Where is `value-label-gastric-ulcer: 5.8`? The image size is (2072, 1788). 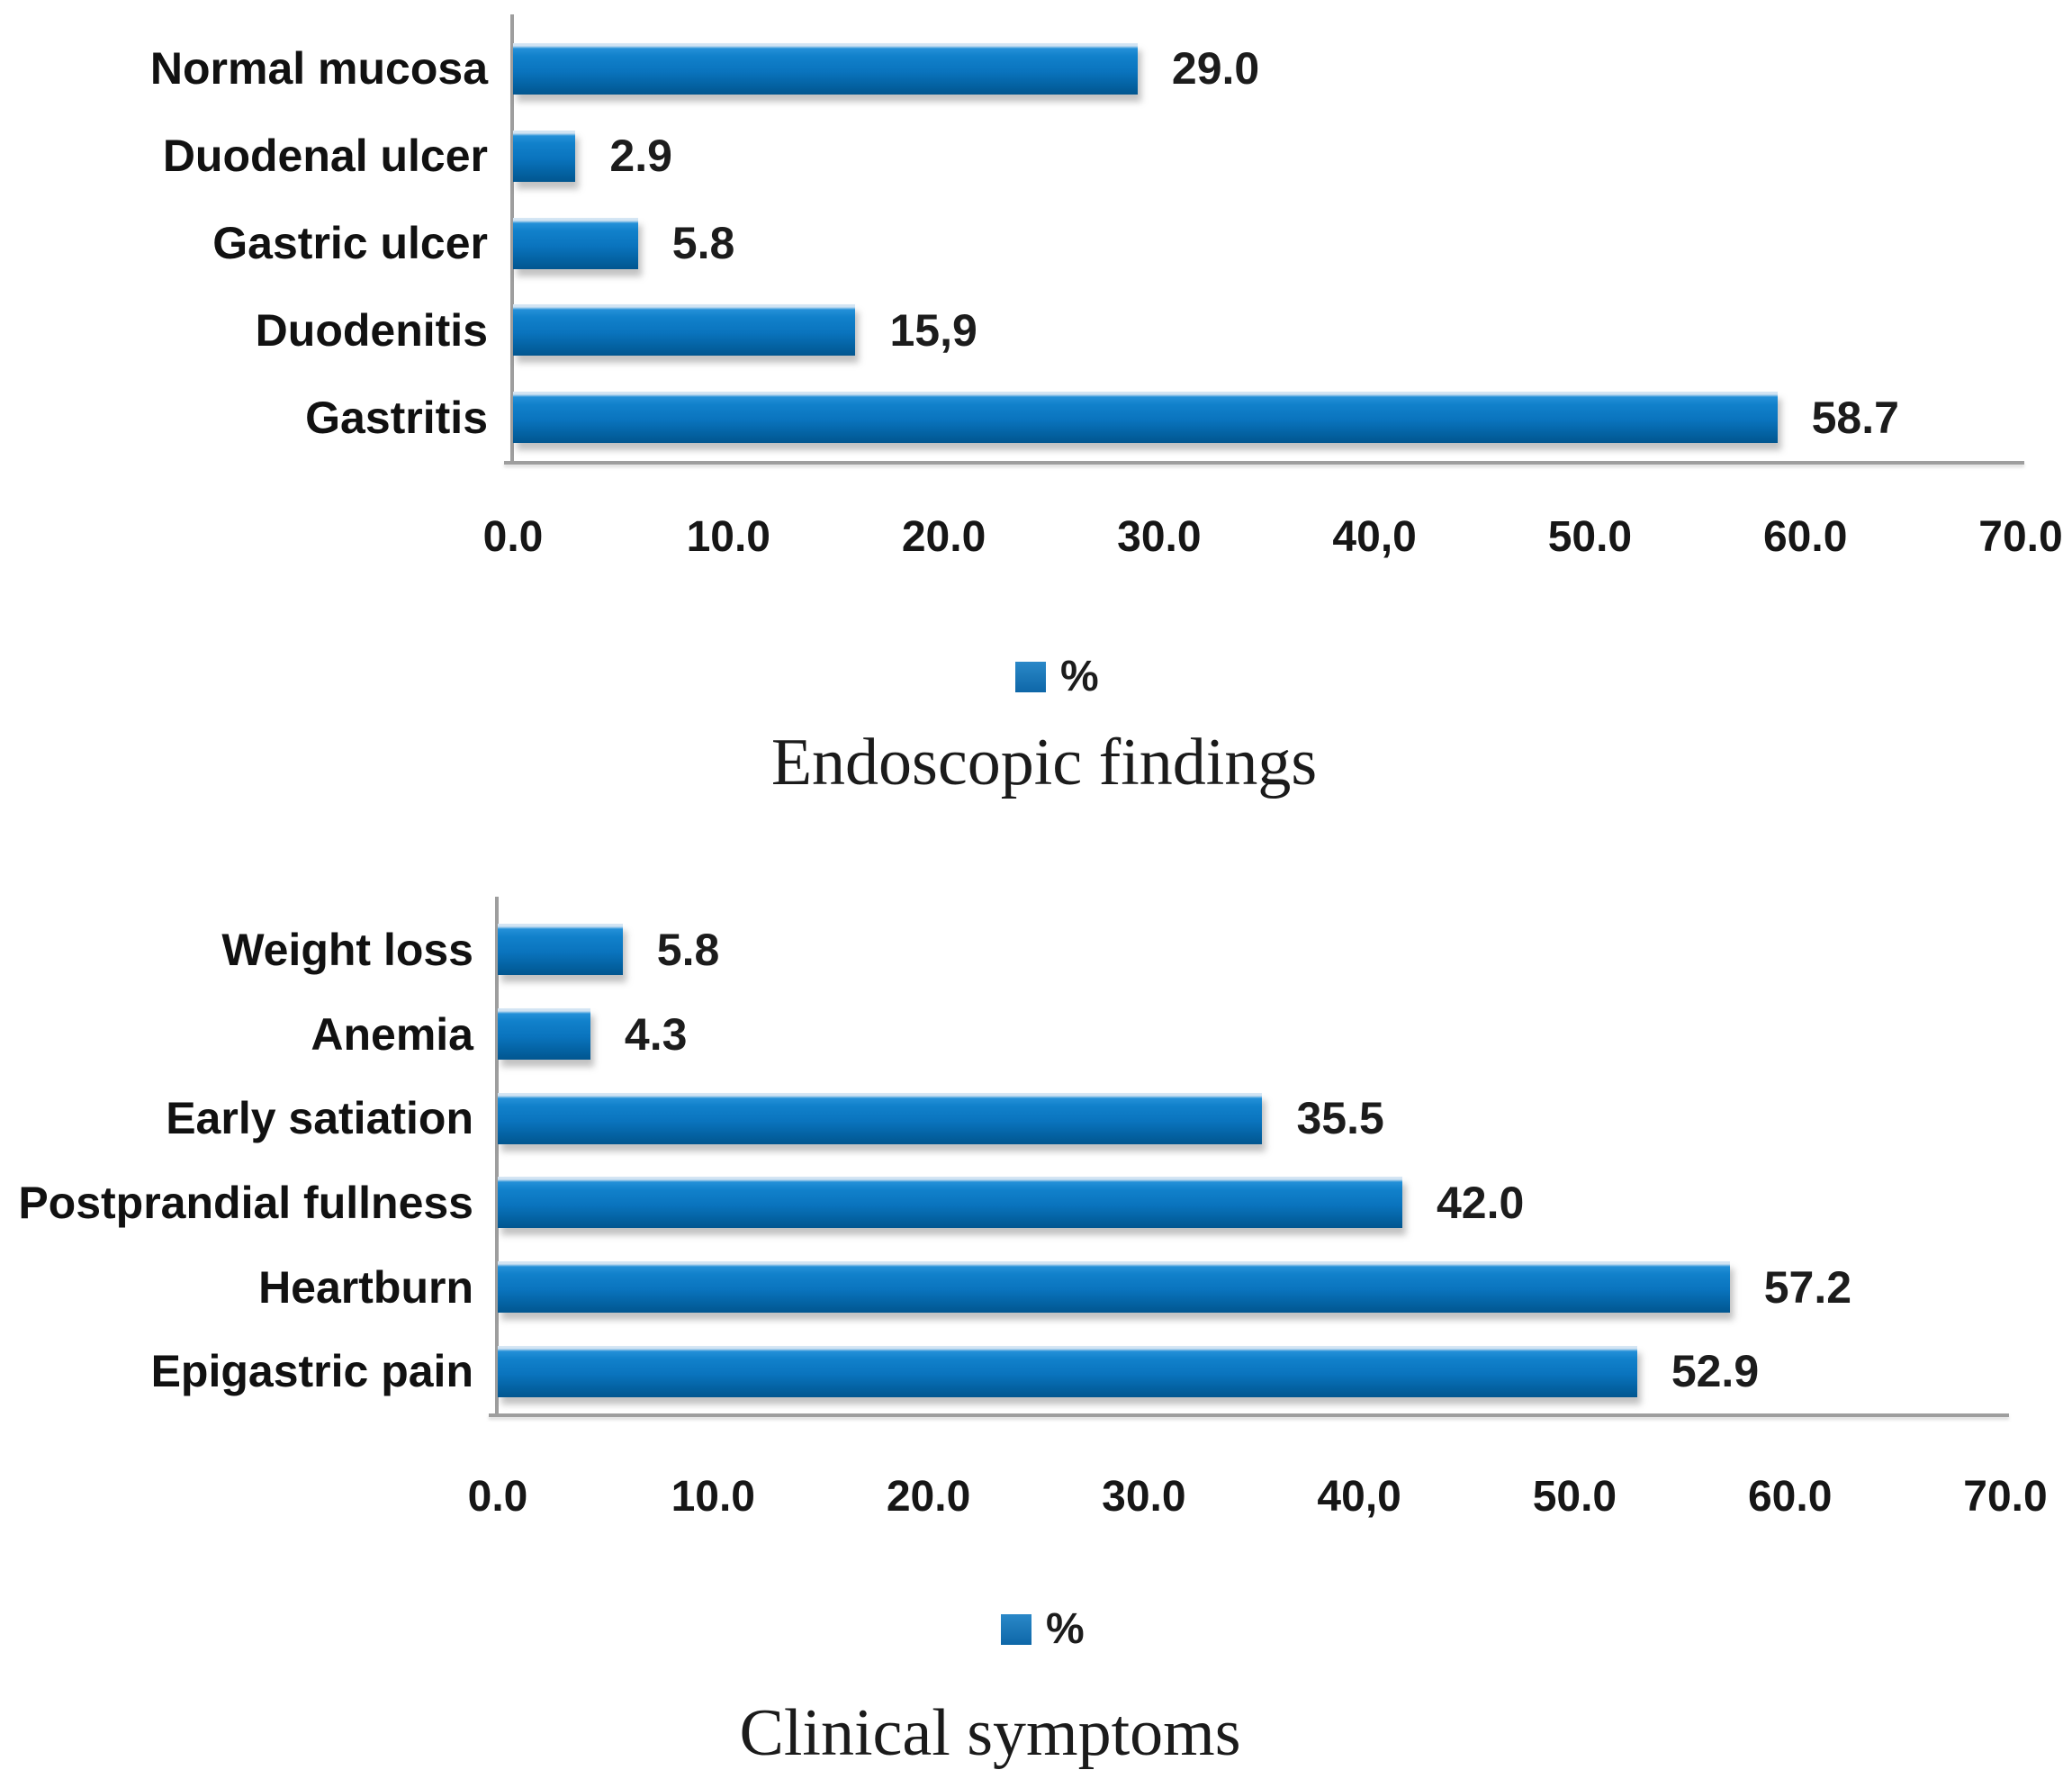 value-label-gastric-ulcer: 5.8 is located at coordinates (703, 243).